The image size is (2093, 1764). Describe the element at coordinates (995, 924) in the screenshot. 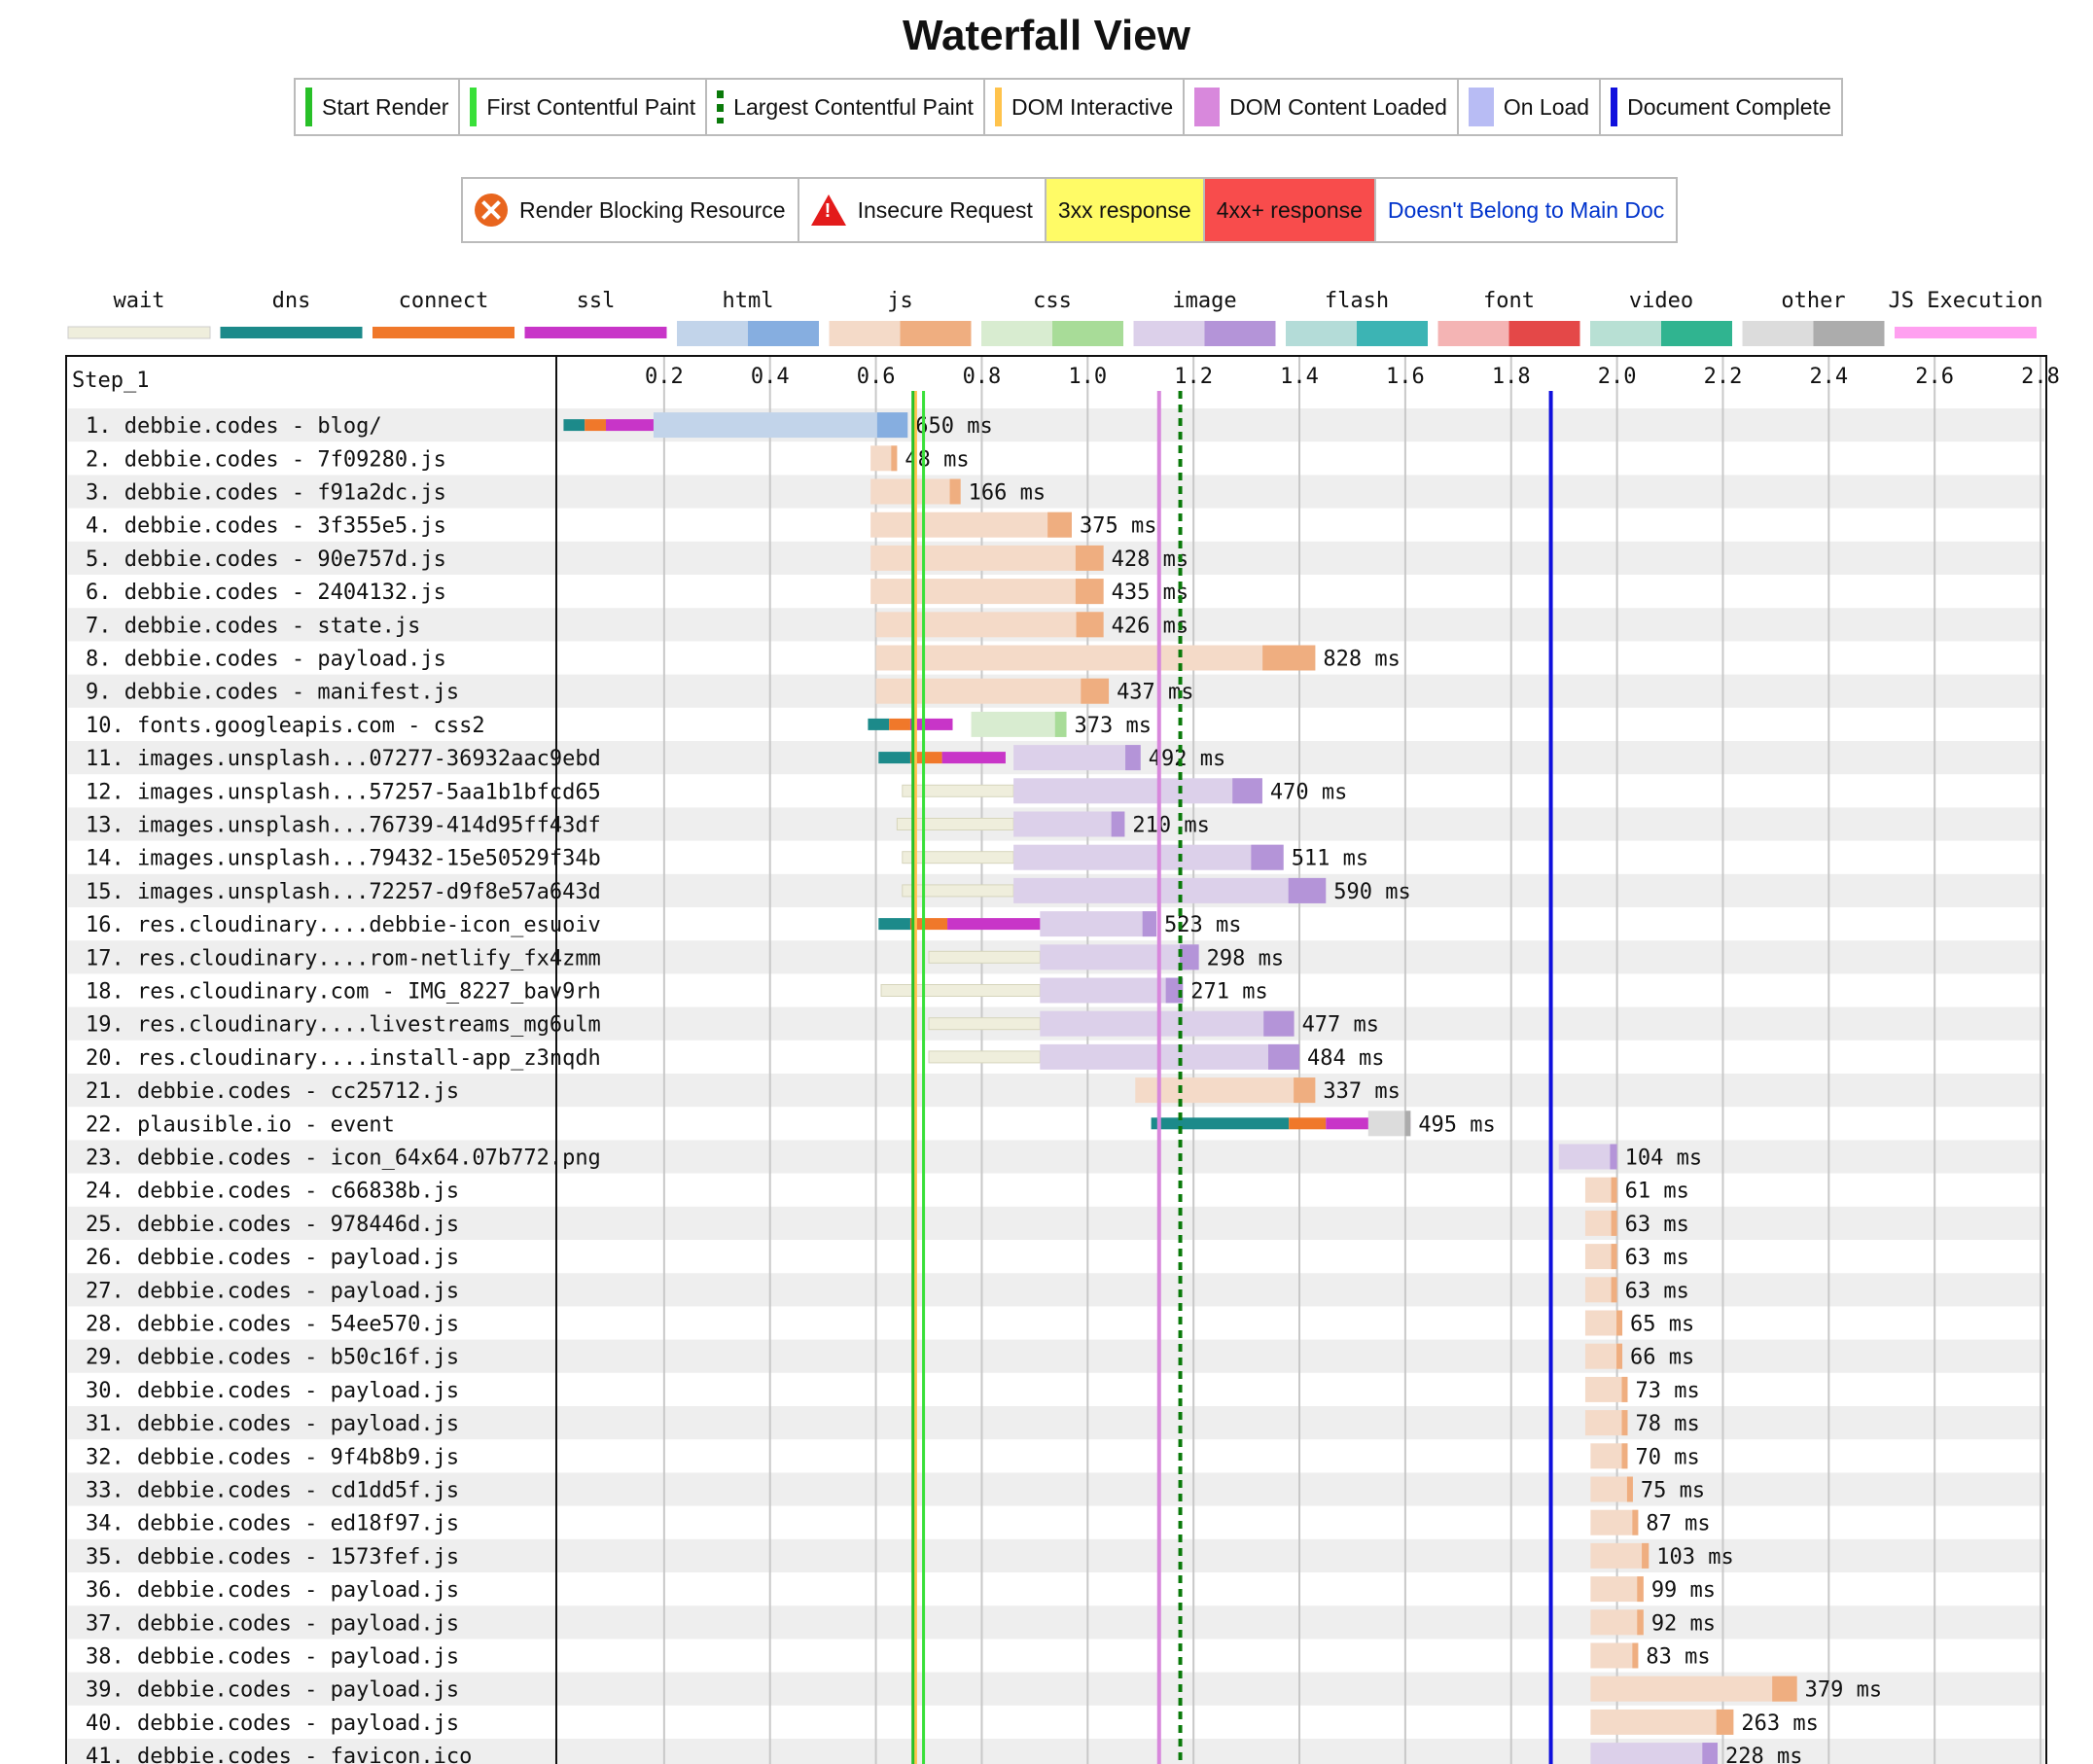

I see `ssl-segment` at that location.